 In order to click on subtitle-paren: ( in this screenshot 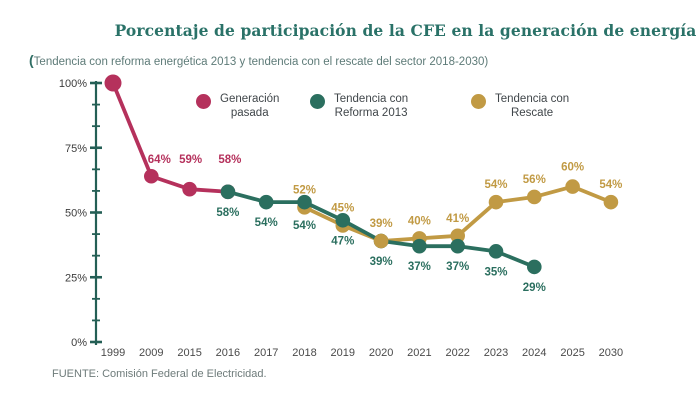, I will do `click(31, 60)`.